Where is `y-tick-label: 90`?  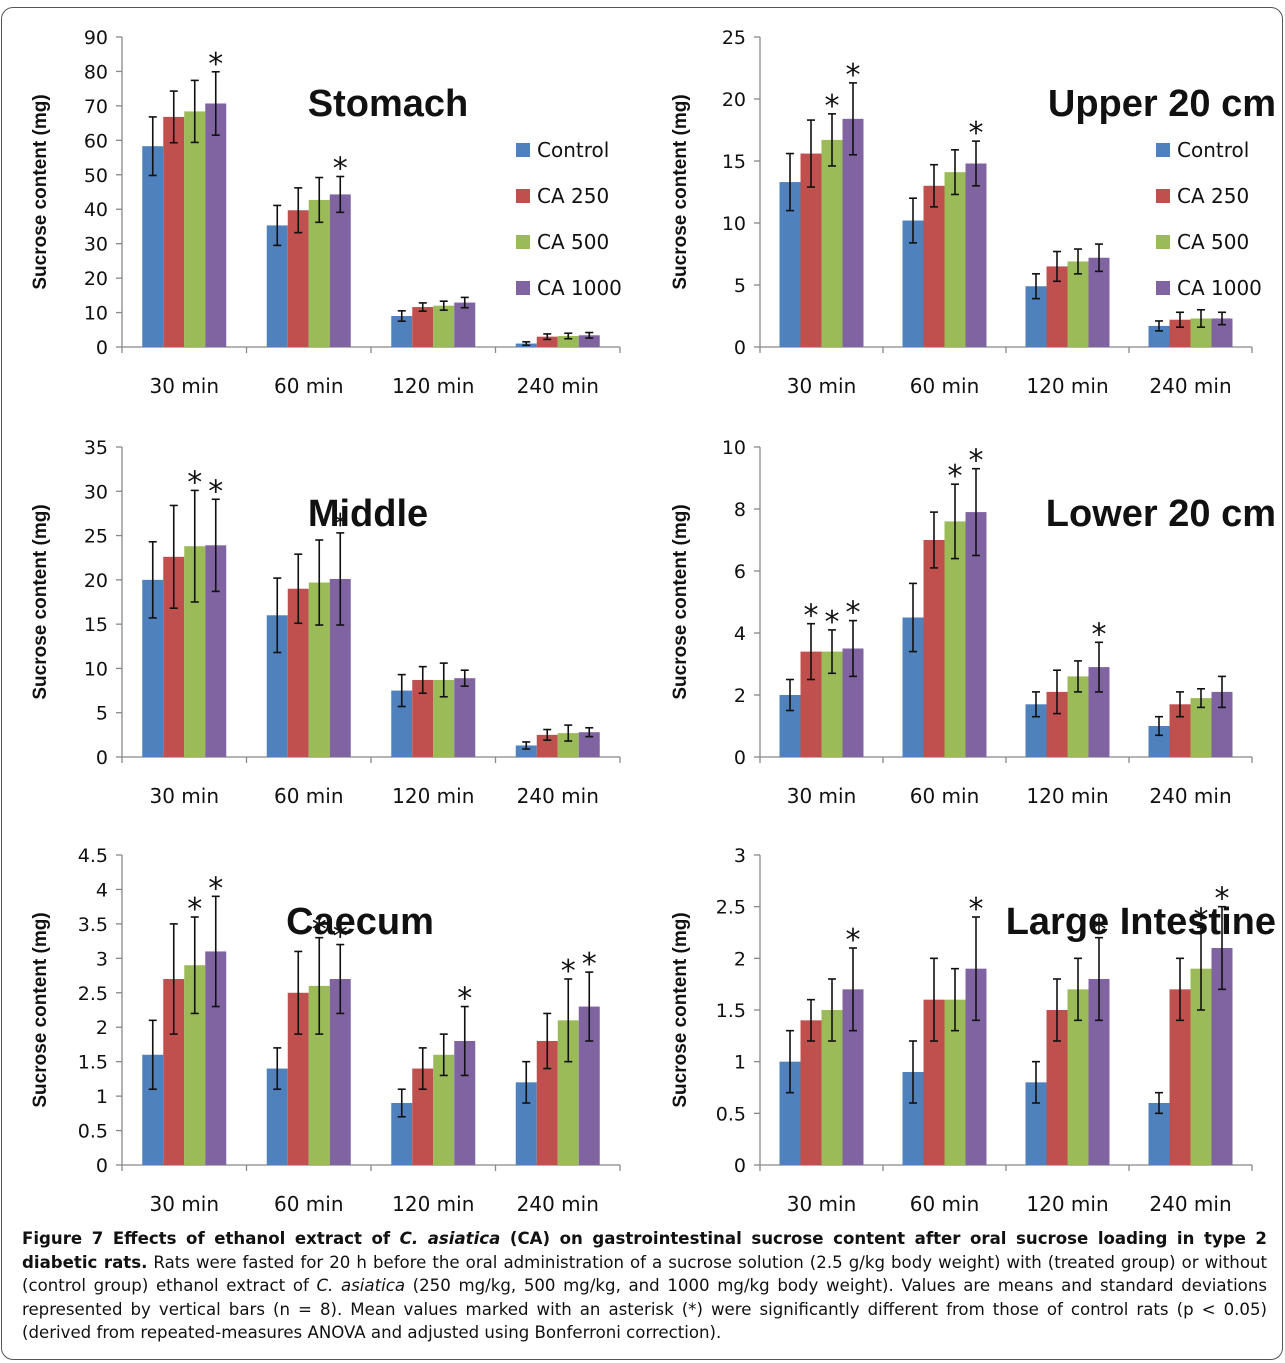 y-tick-label: 90 is located at coordinates (96, 38).